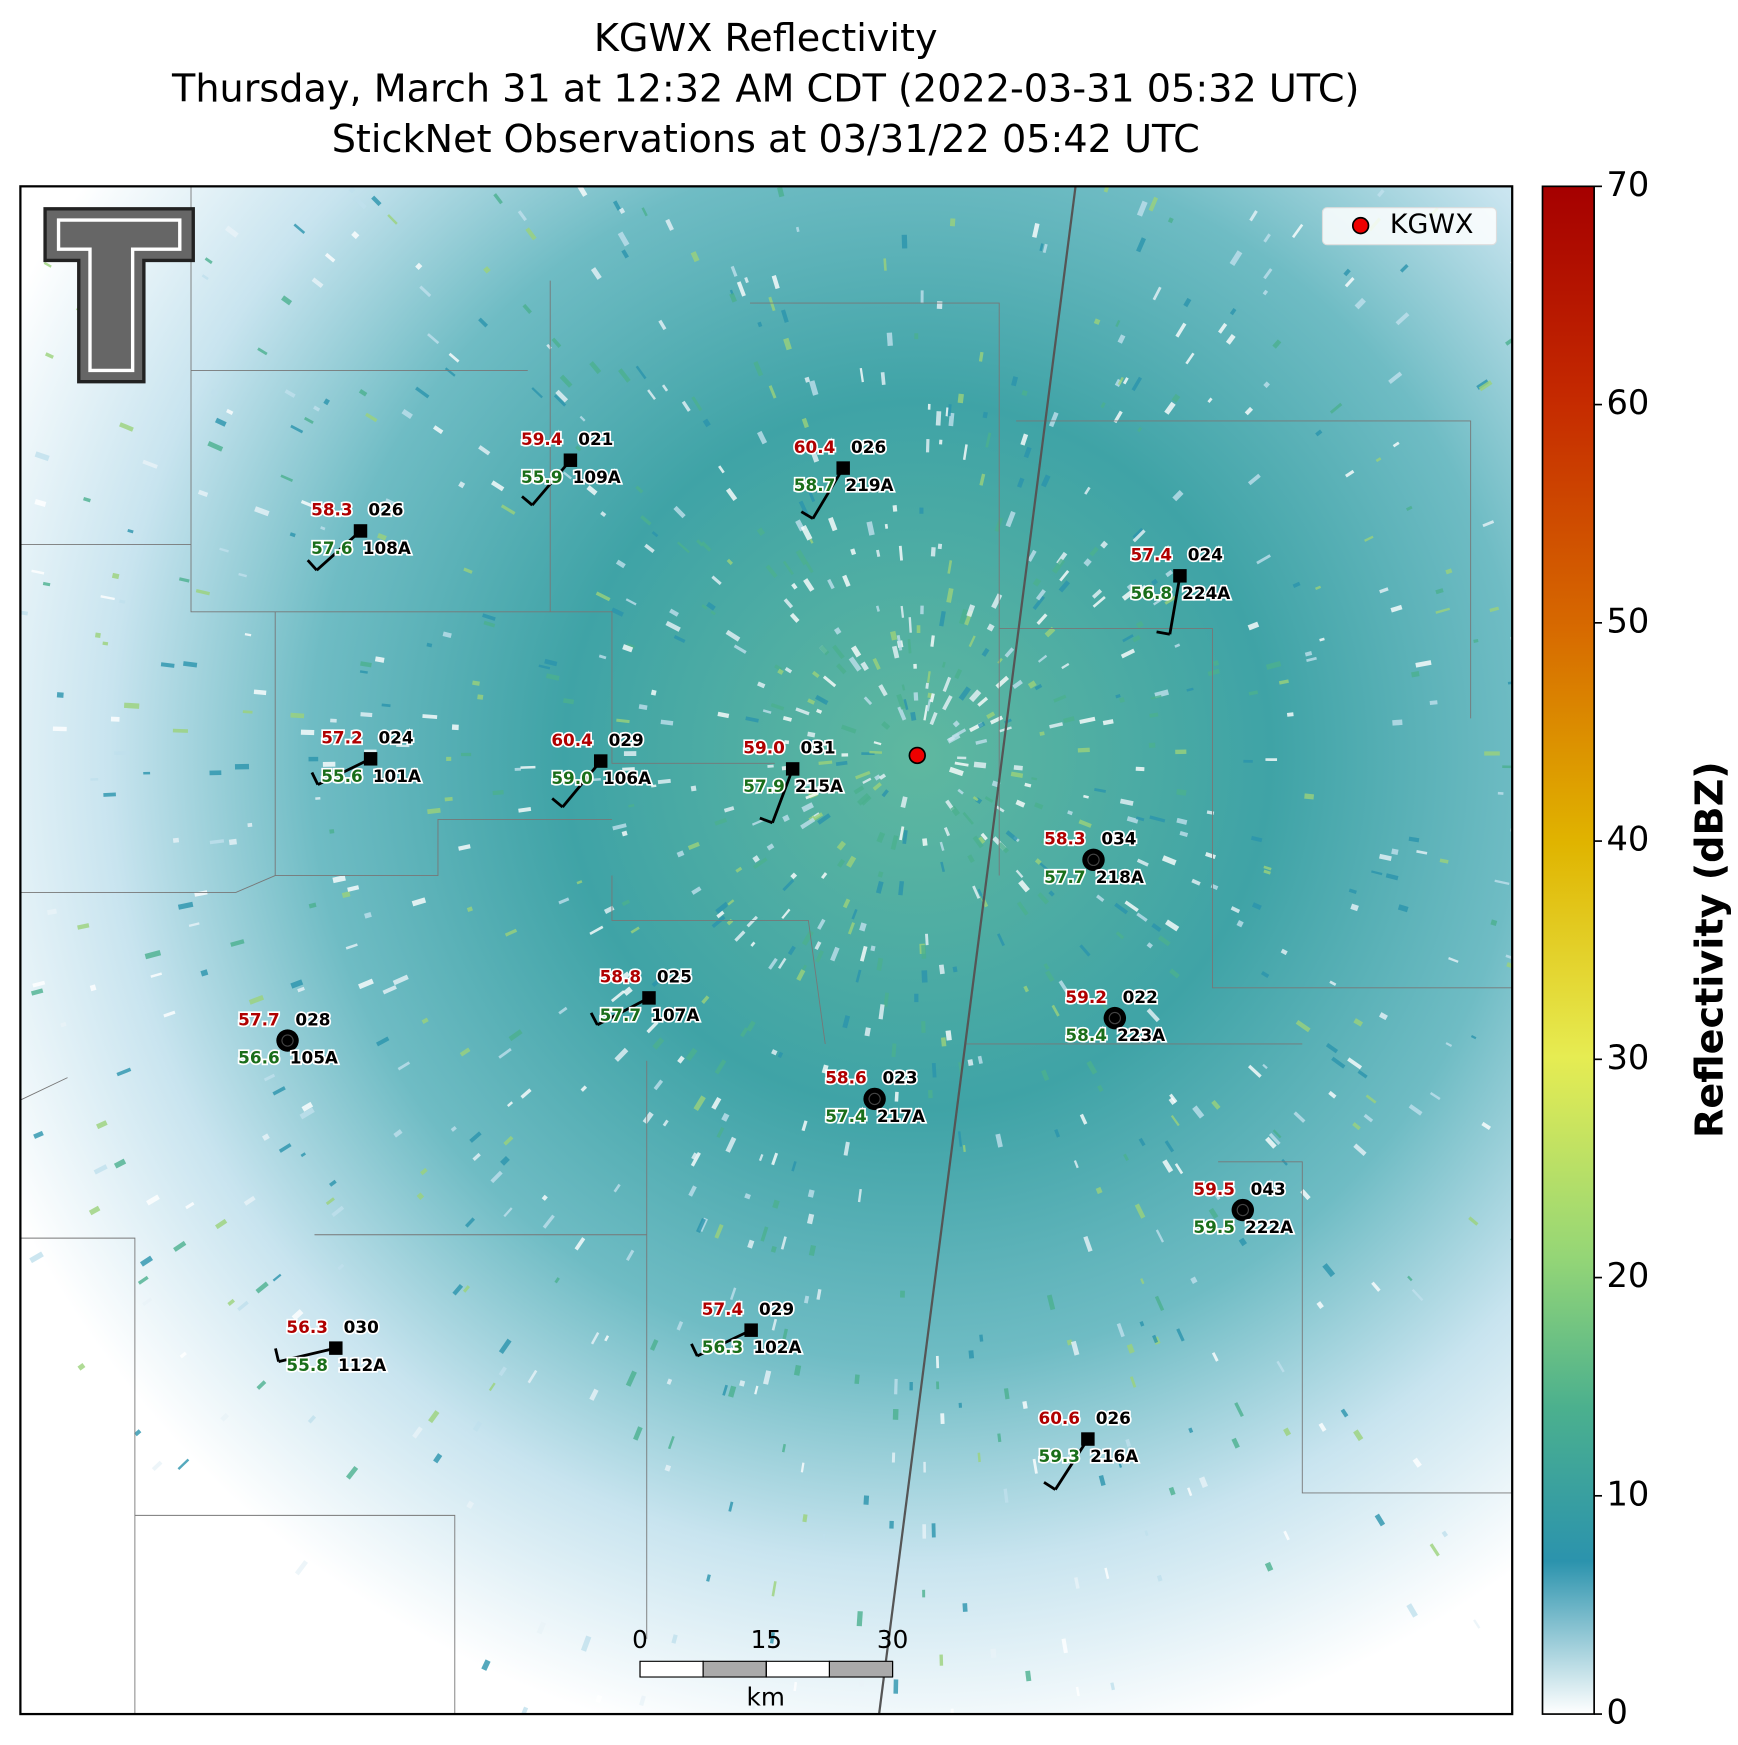 The image size is (1738, 1745). Describe the element at coordinates (572, 778) in the screenshot. I see `dewpoint: 59.0` at that location.